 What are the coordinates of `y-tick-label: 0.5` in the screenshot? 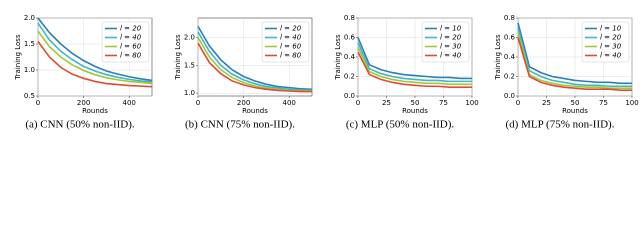 It's located at (29, 96).